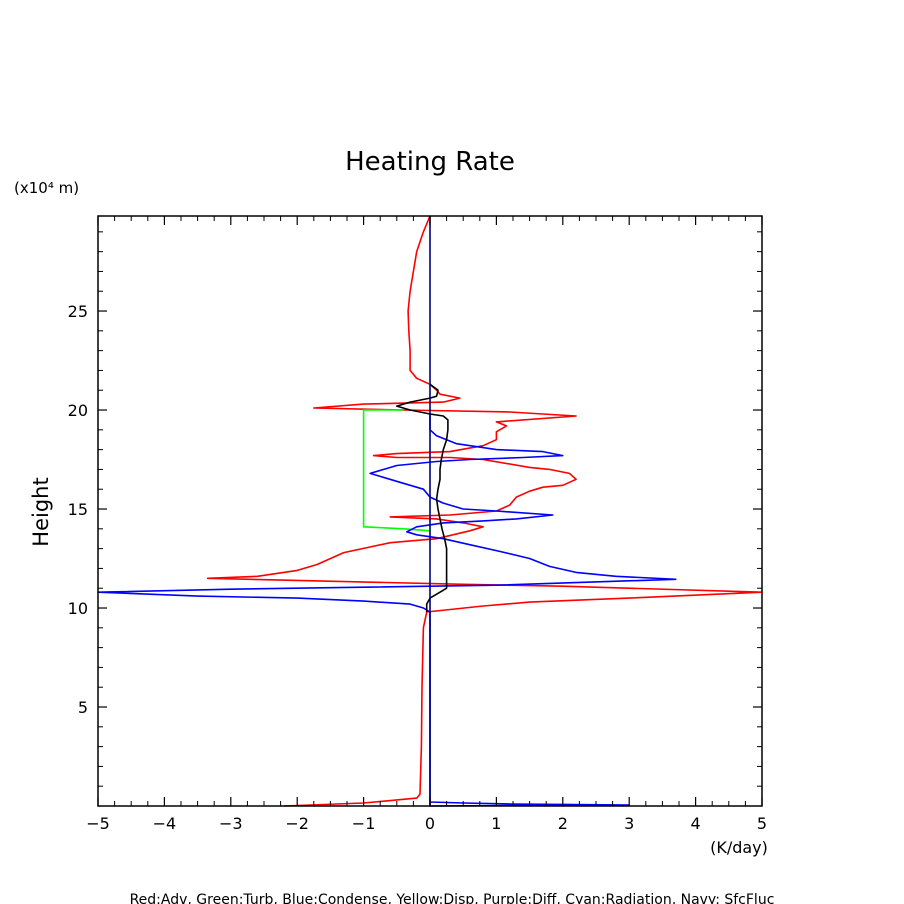 The width and height of the screenshot is (904, 904). Describe the element at coordinates (629, 823) in the screenshot. I see `x-tick-label: 3` at that location.